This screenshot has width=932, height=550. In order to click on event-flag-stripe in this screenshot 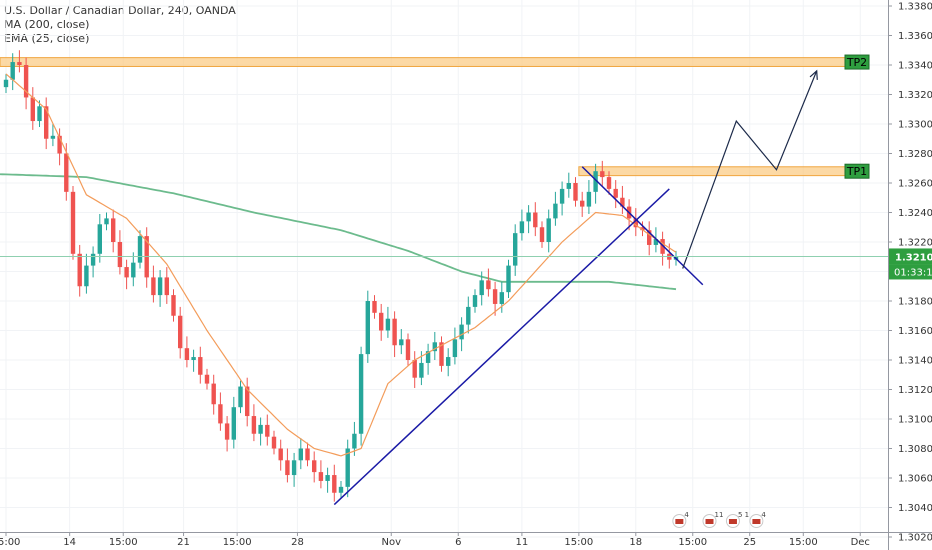, I will do `click(732, 521)`.